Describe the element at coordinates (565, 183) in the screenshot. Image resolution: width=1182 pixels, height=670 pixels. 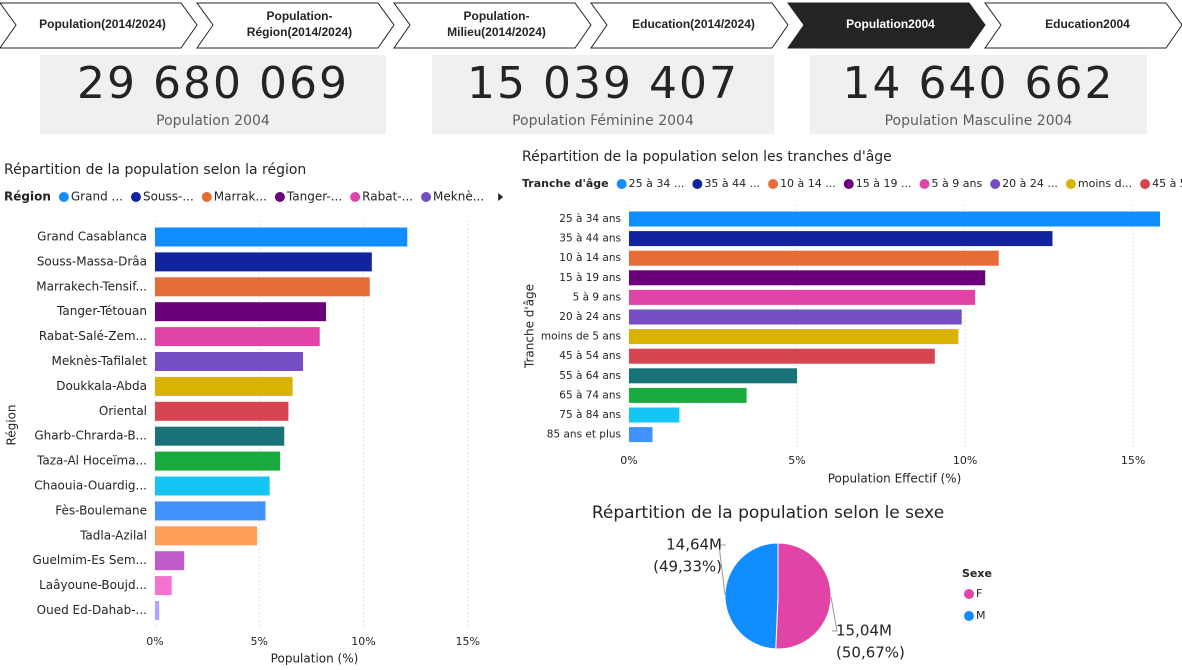
I see `legend-title: Tranche d'âge` at that location.